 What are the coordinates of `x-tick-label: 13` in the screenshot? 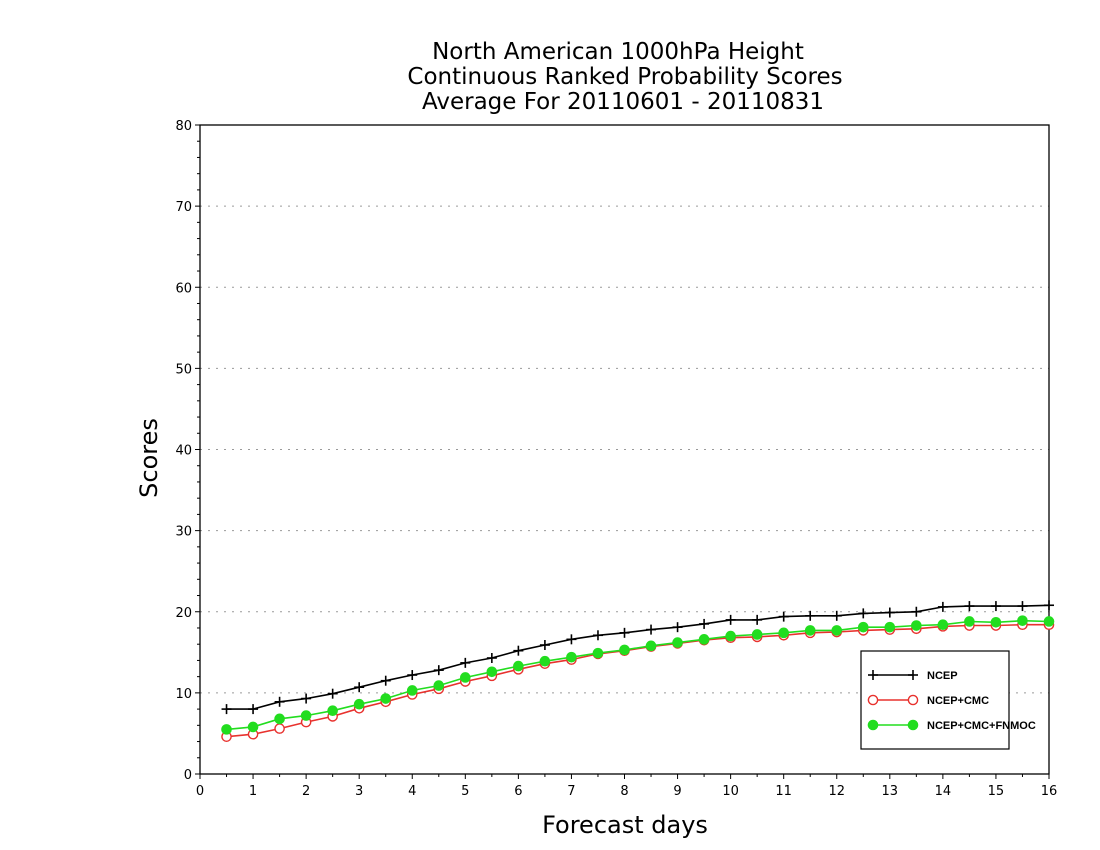 It's located at (890, 791).